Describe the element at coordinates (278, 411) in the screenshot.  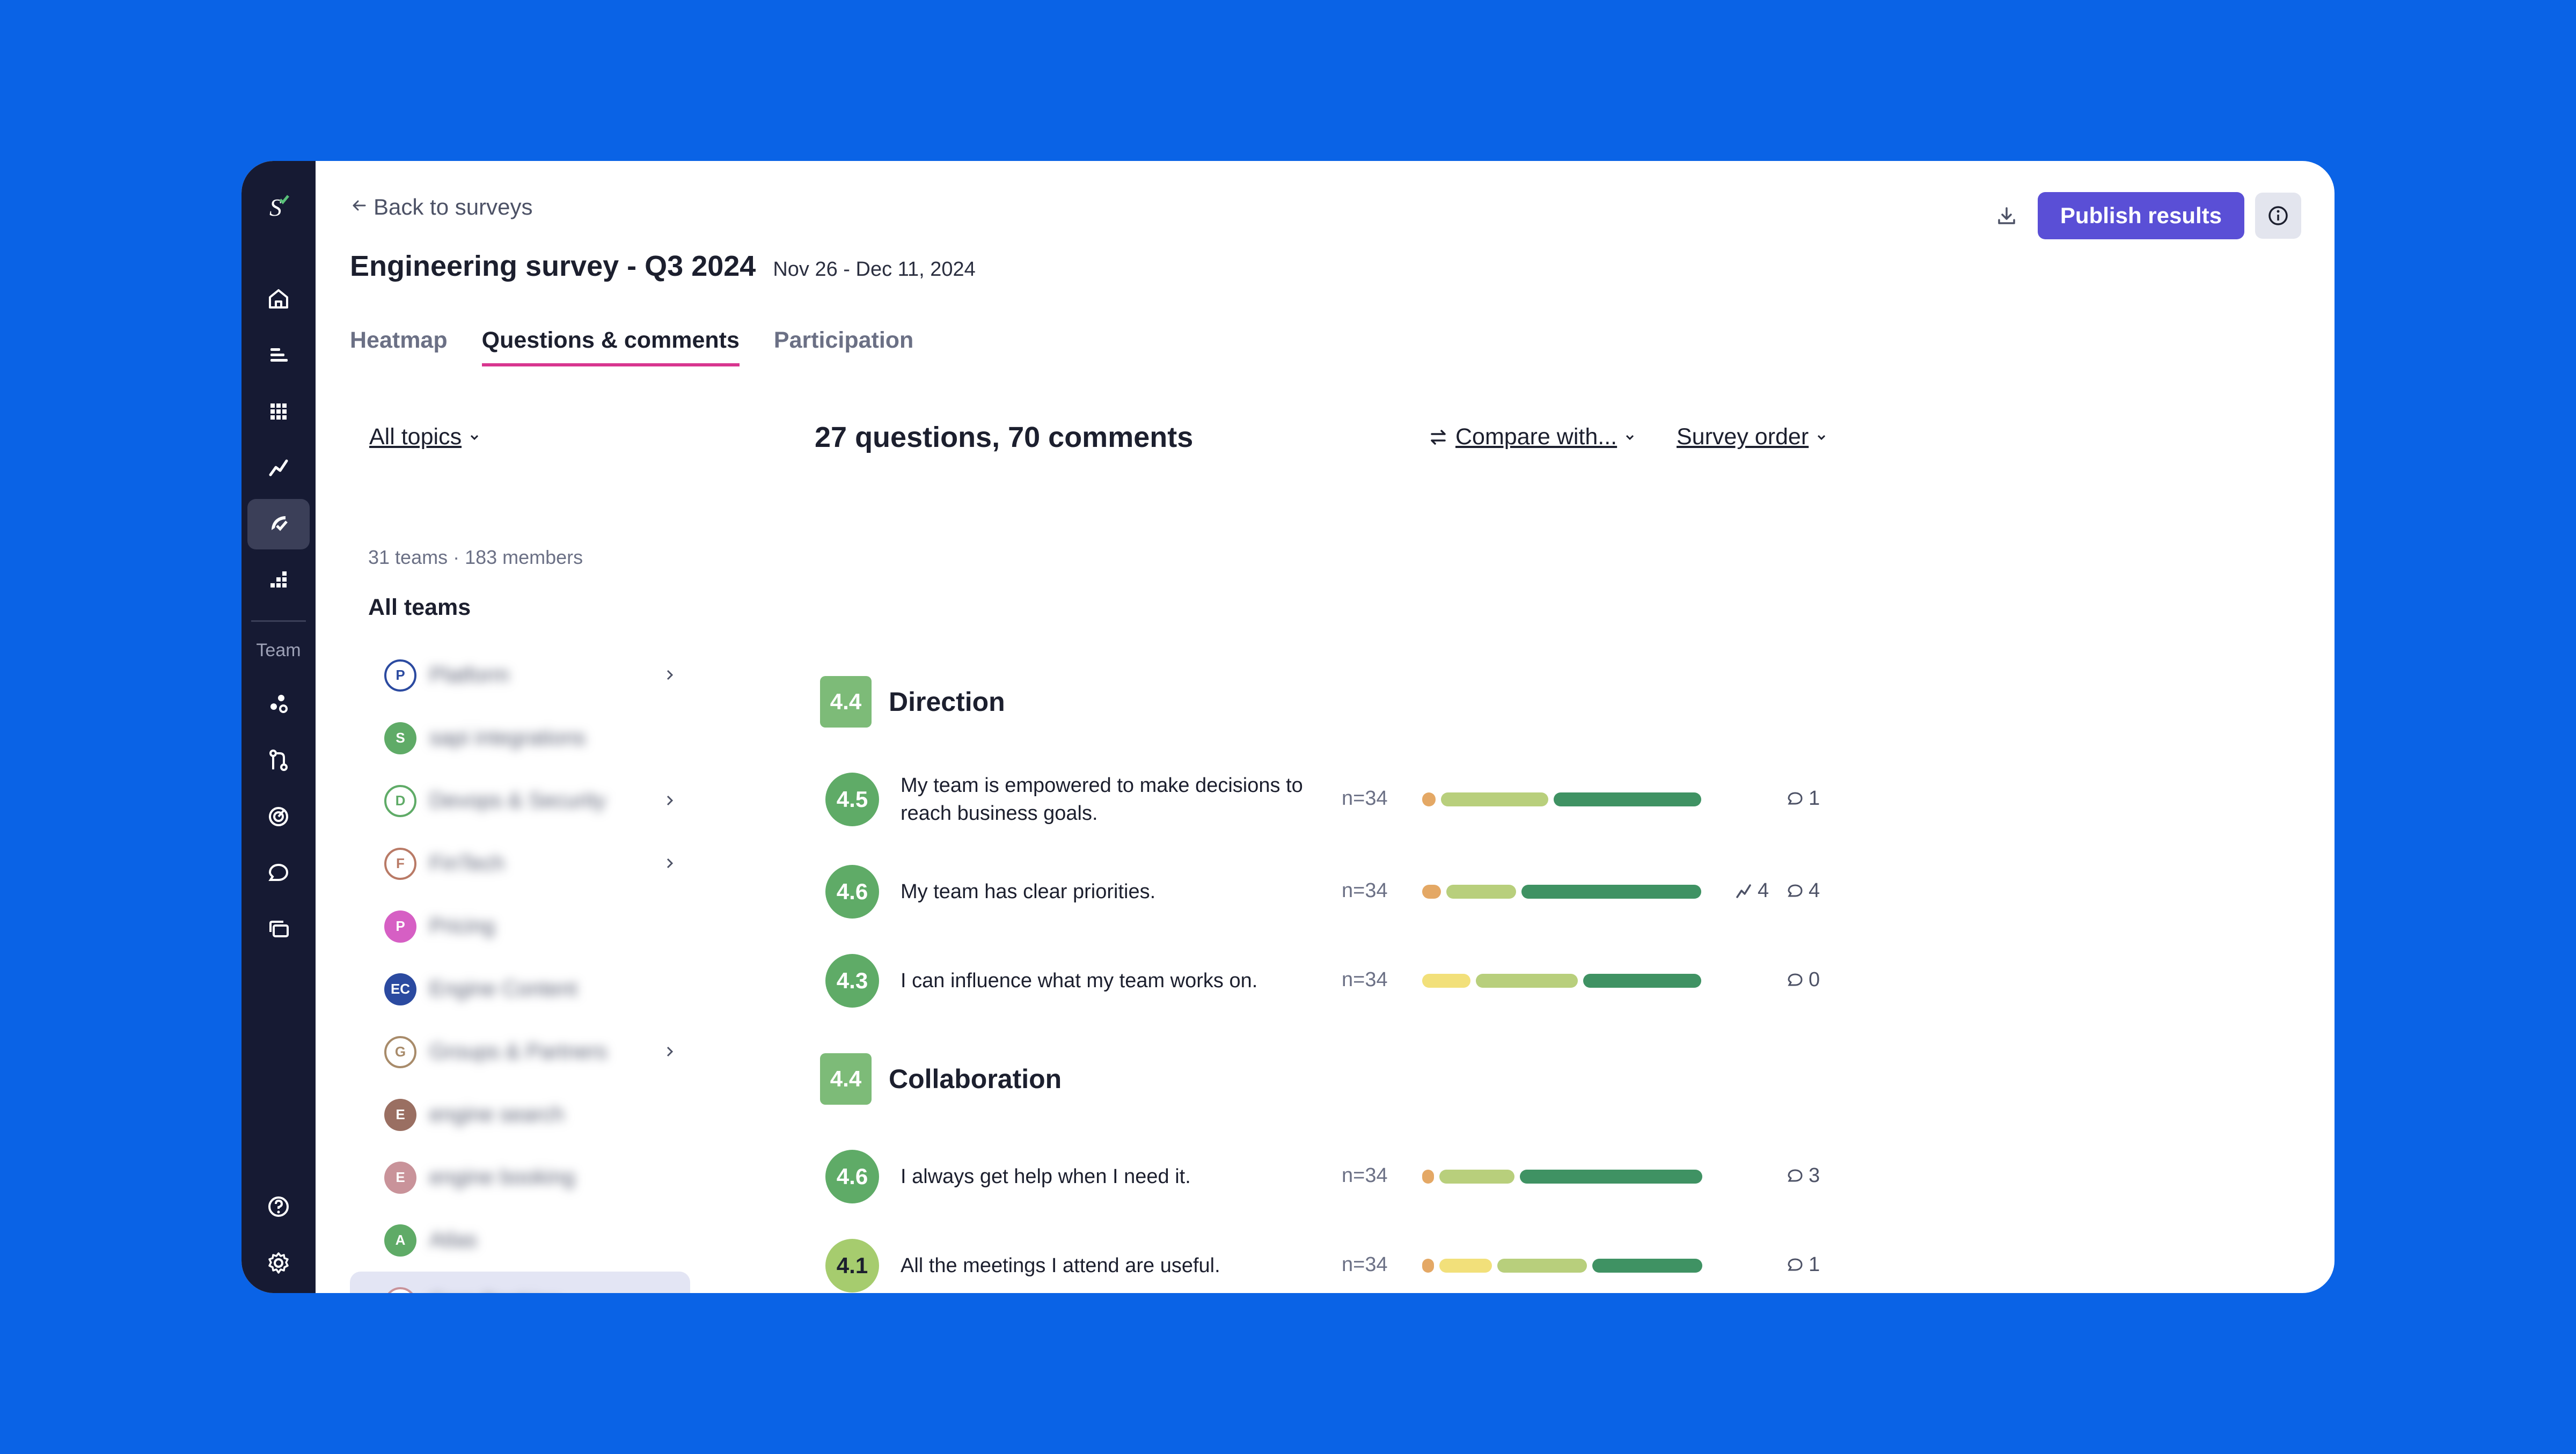
I see `grid-icon` at that location.